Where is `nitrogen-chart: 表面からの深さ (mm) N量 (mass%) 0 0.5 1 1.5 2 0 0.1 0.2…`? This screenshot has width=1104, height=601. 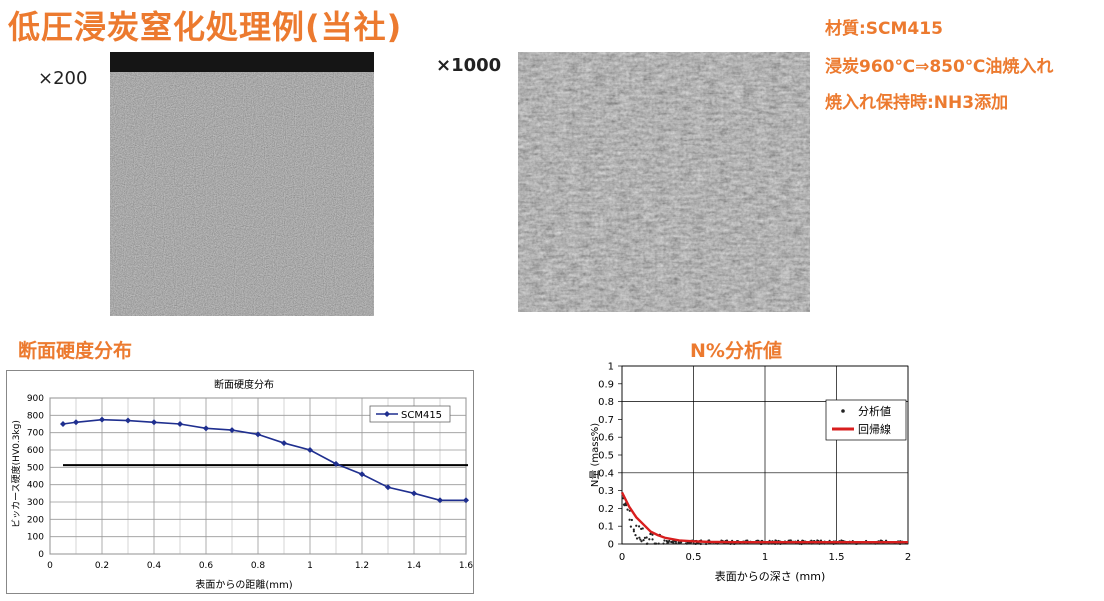 nitrogen-chart: 表面からの深さ (mm) N量 (mass%) 0 0.5 1 1.5 2 0 0.1 0.2… is located at coordinates (750, 473).